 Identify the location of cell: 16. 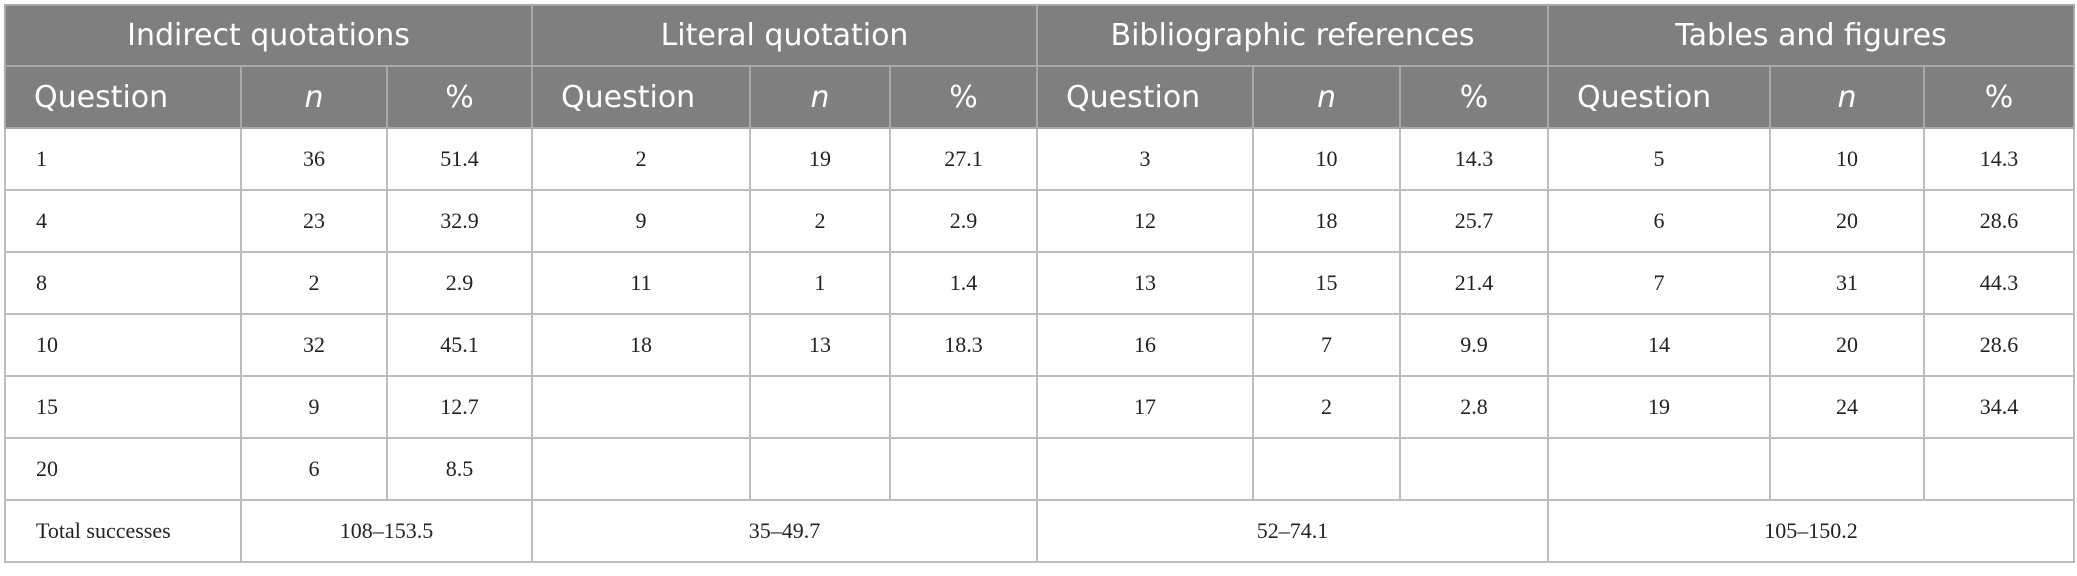
(1145, 345).